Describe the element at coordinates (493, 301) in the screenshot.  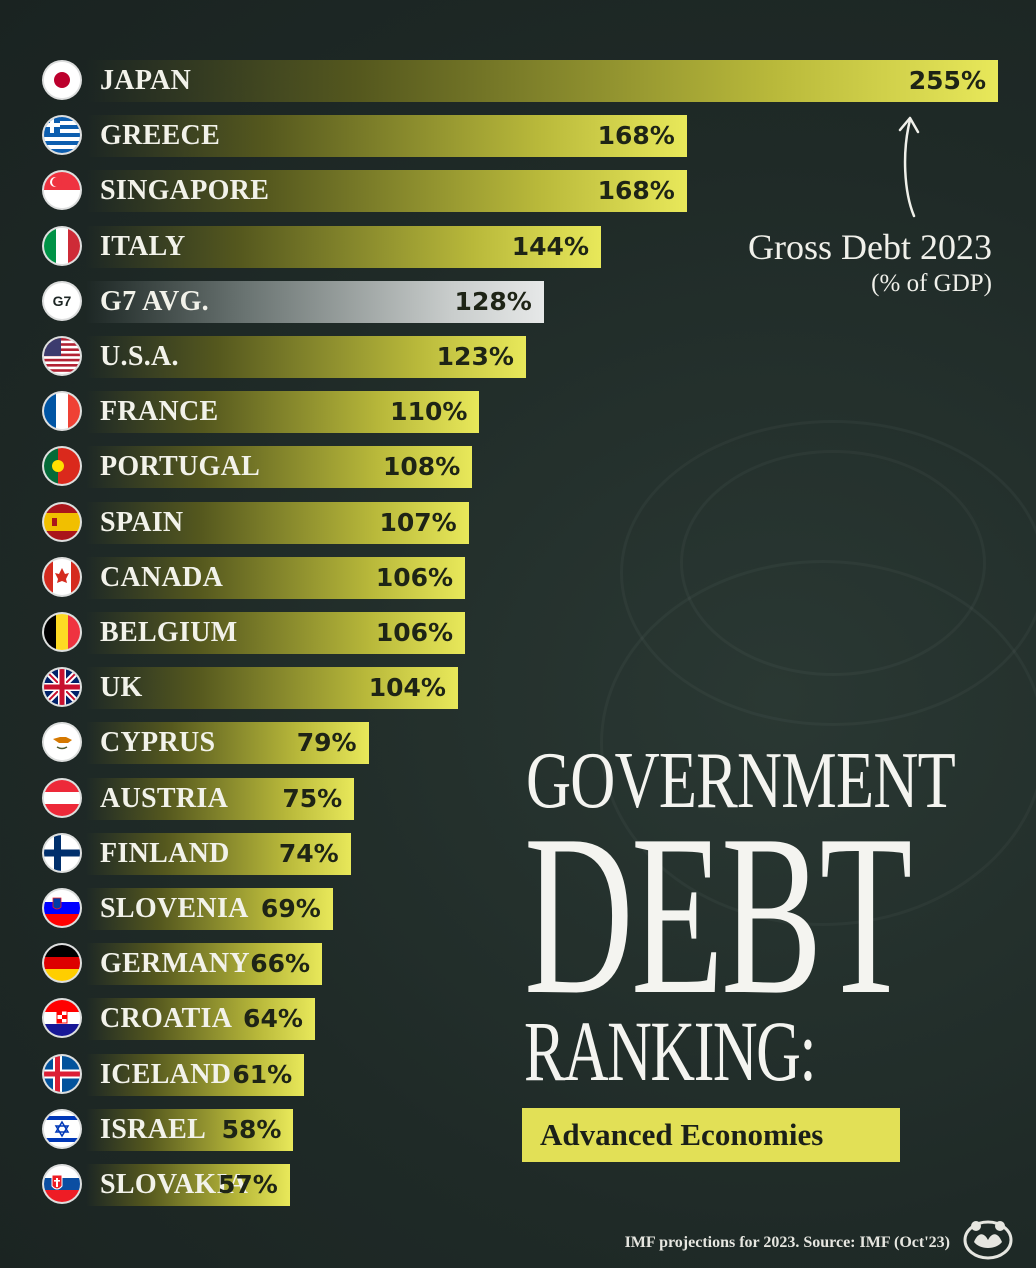
I see `data-label: 128%` at that location.